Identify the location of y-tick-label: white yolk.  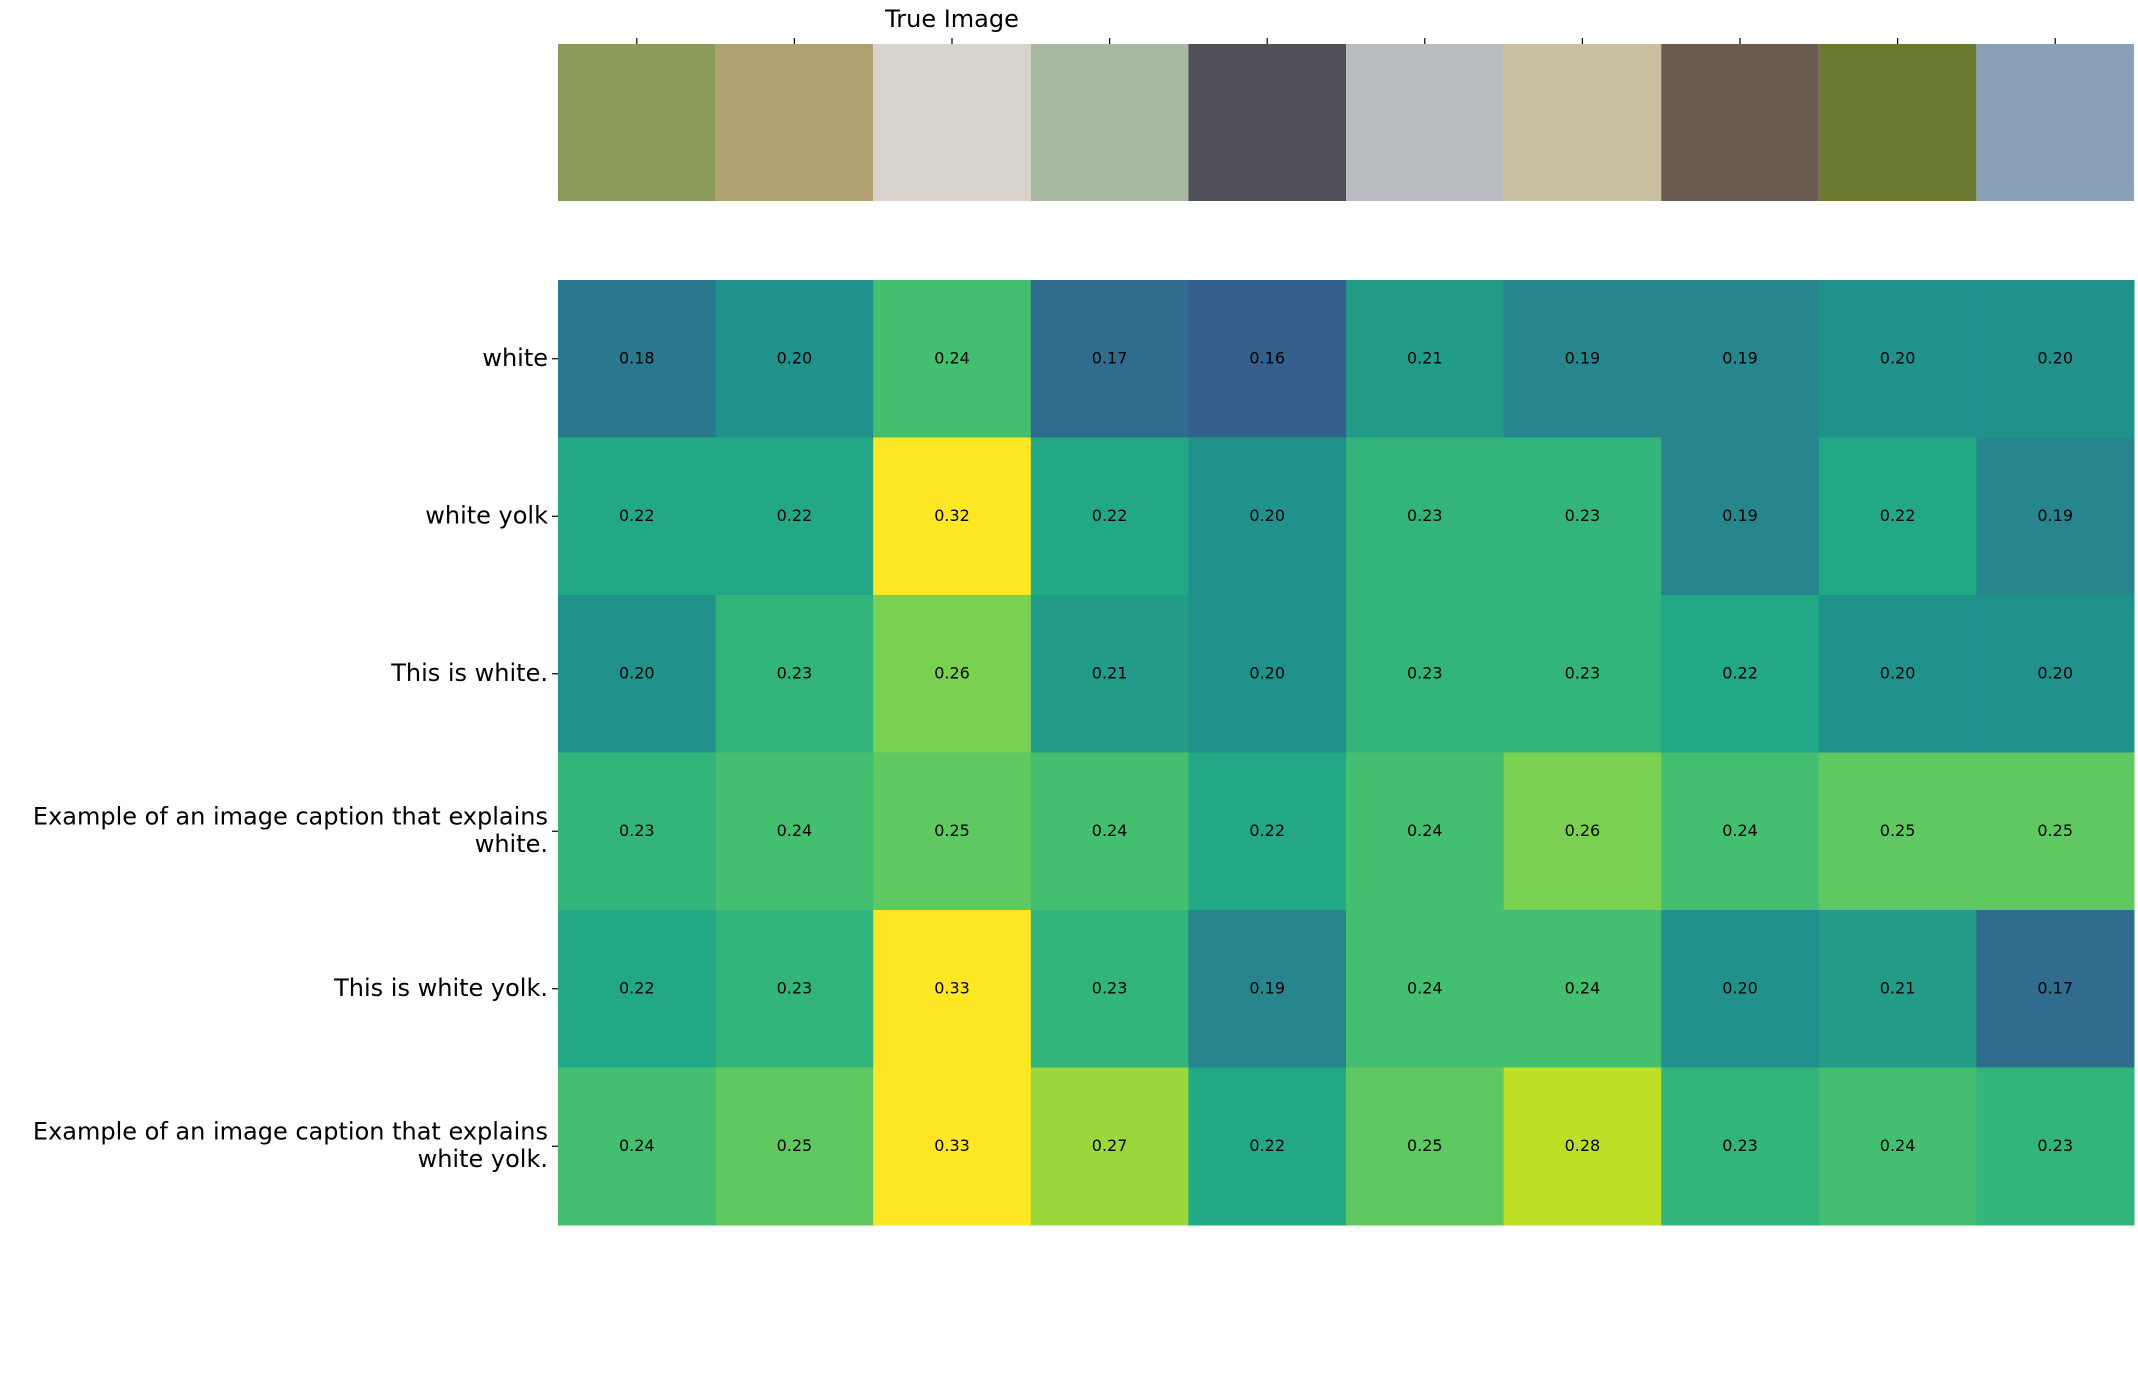
(486, 515).